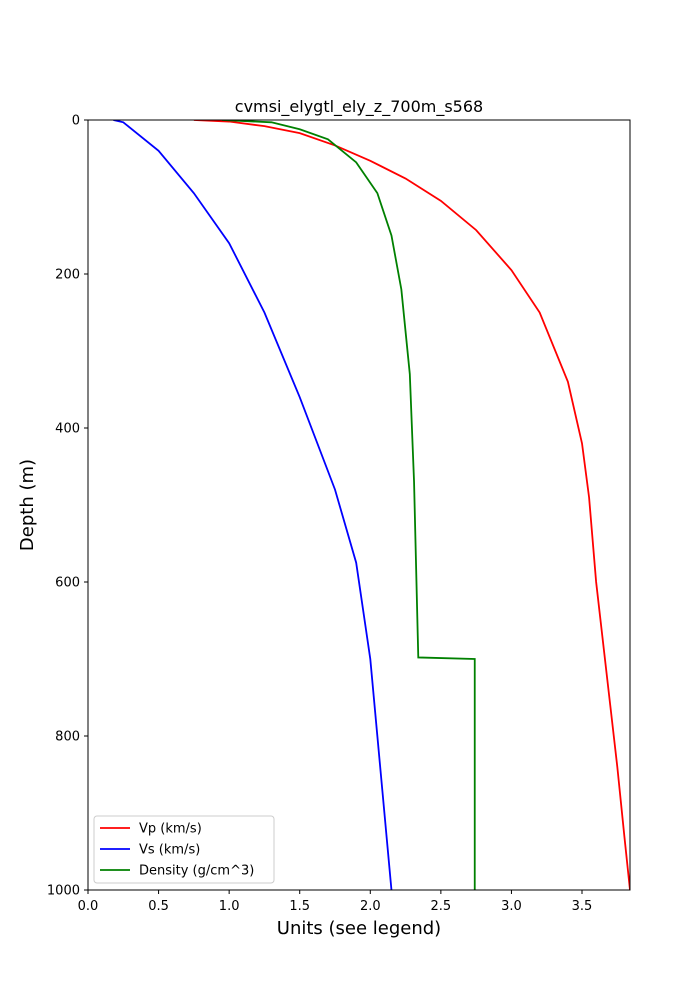 This screenshot has width=700, height=1000. I want to click on x-tick-label-3: 1.5, so click(299, 906).